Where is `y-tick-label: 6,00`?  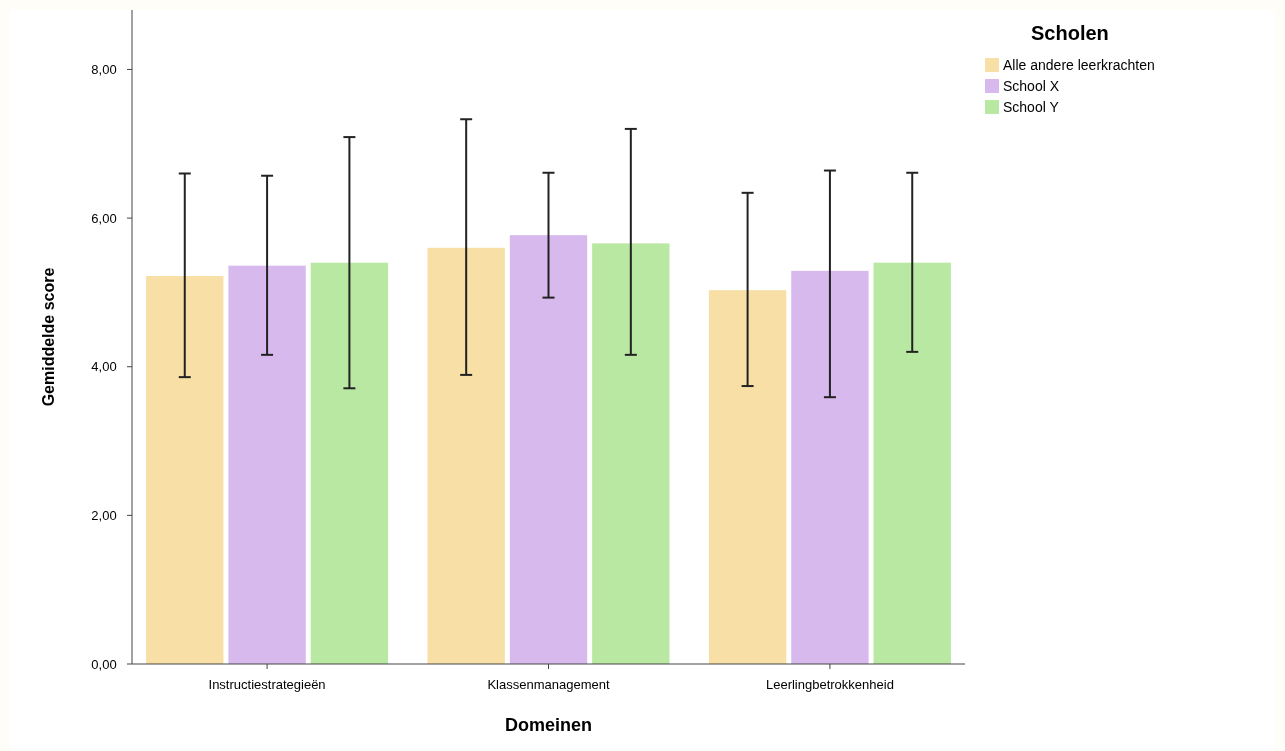
y-tick-label: 6,00 is located at coordinates (104, 218).